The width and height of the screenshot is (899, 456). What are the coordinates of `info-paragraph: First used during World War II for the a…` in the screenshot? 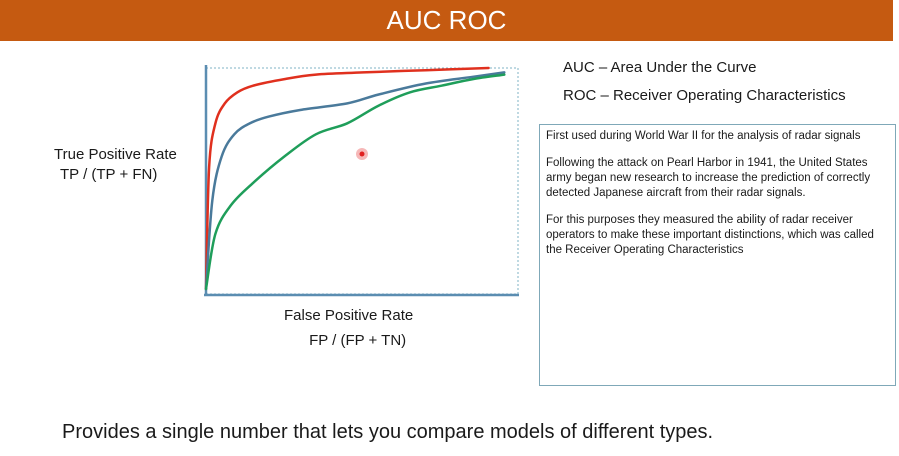 It's located at (703, 136).